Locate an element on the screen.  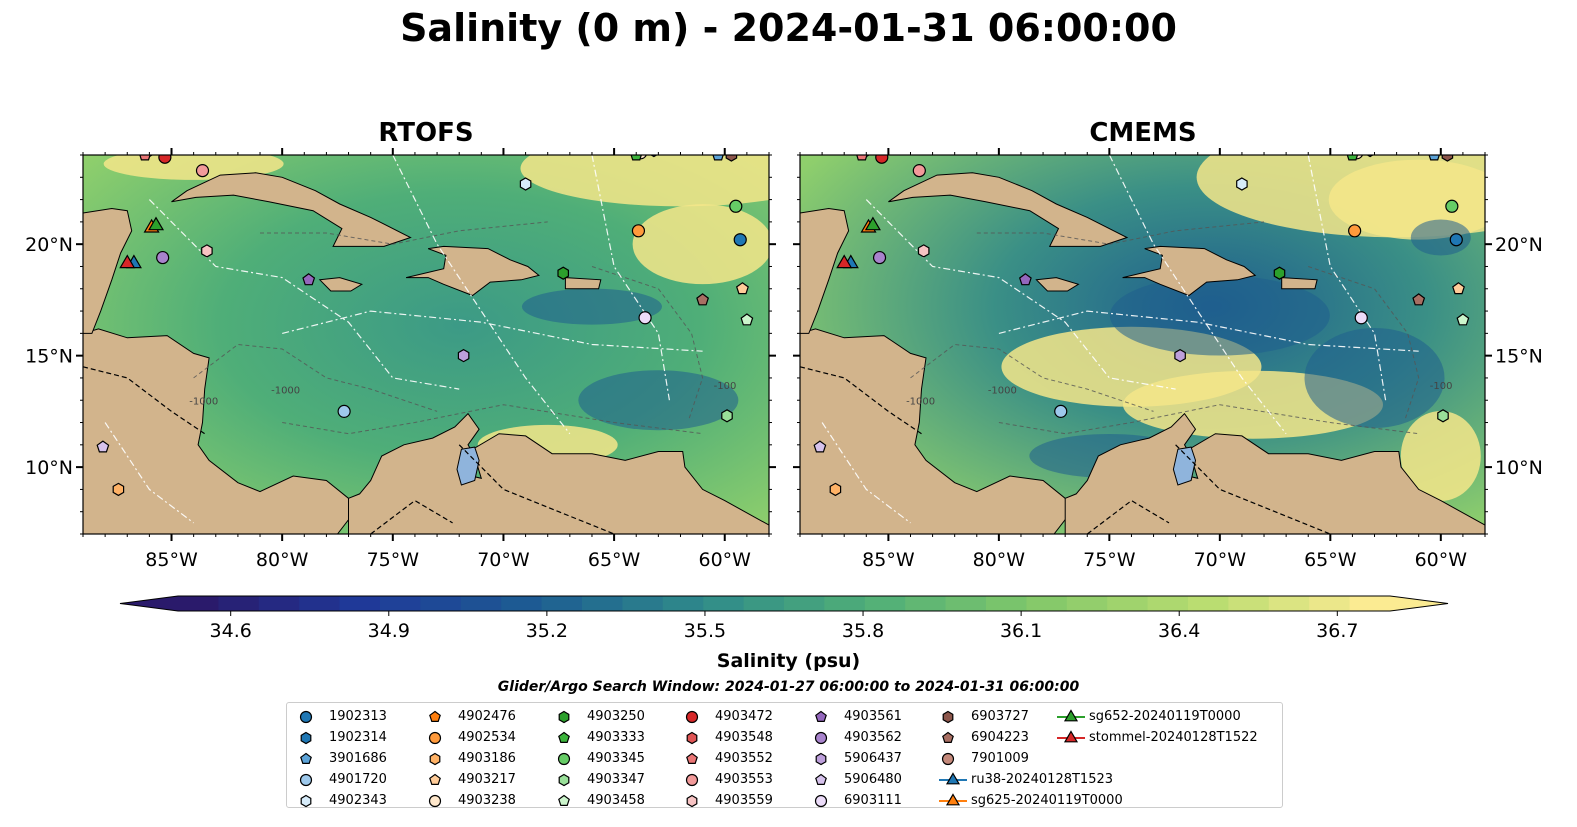
colorbar-tick-label: 34.6 is located at coordinates (231, 631).